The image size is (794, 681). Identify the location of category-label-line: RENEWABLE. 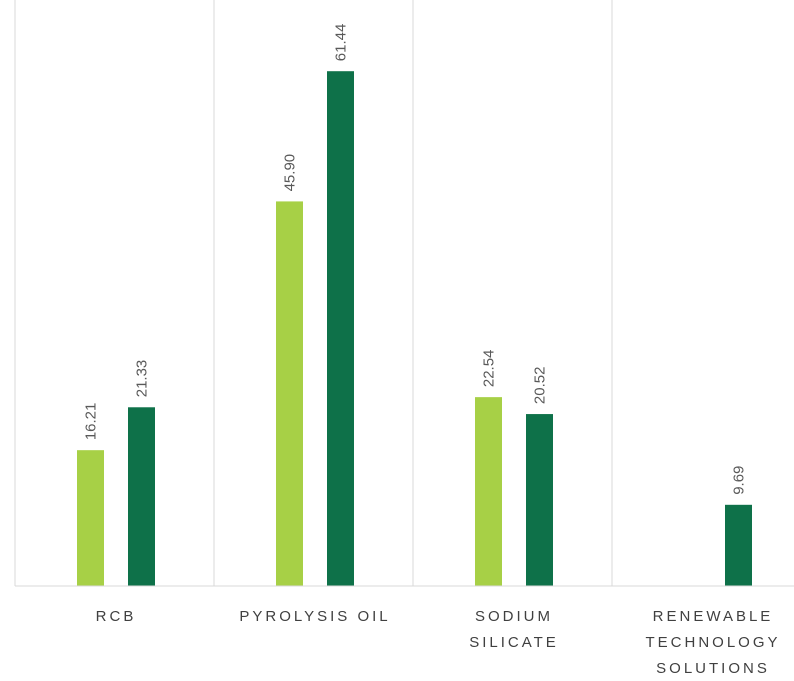
(713, 616).